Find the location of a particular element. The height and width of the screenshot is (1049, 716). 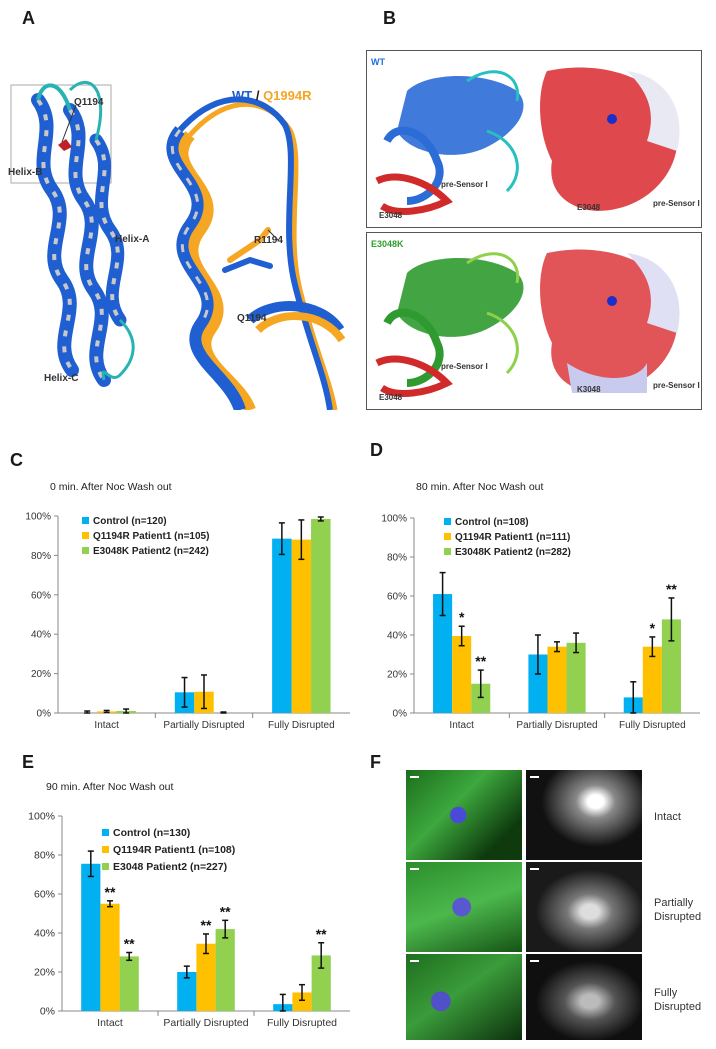

e3048k-ribbon is located at coordinates (527, 323).